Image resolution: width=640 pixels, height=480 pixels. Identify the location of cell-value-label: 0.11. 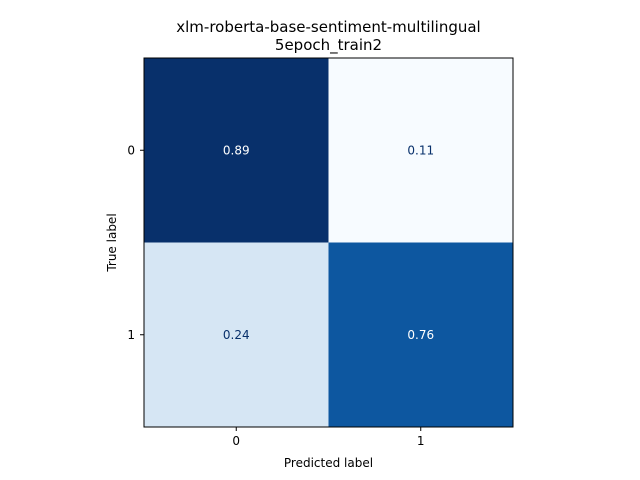
(420, 150).